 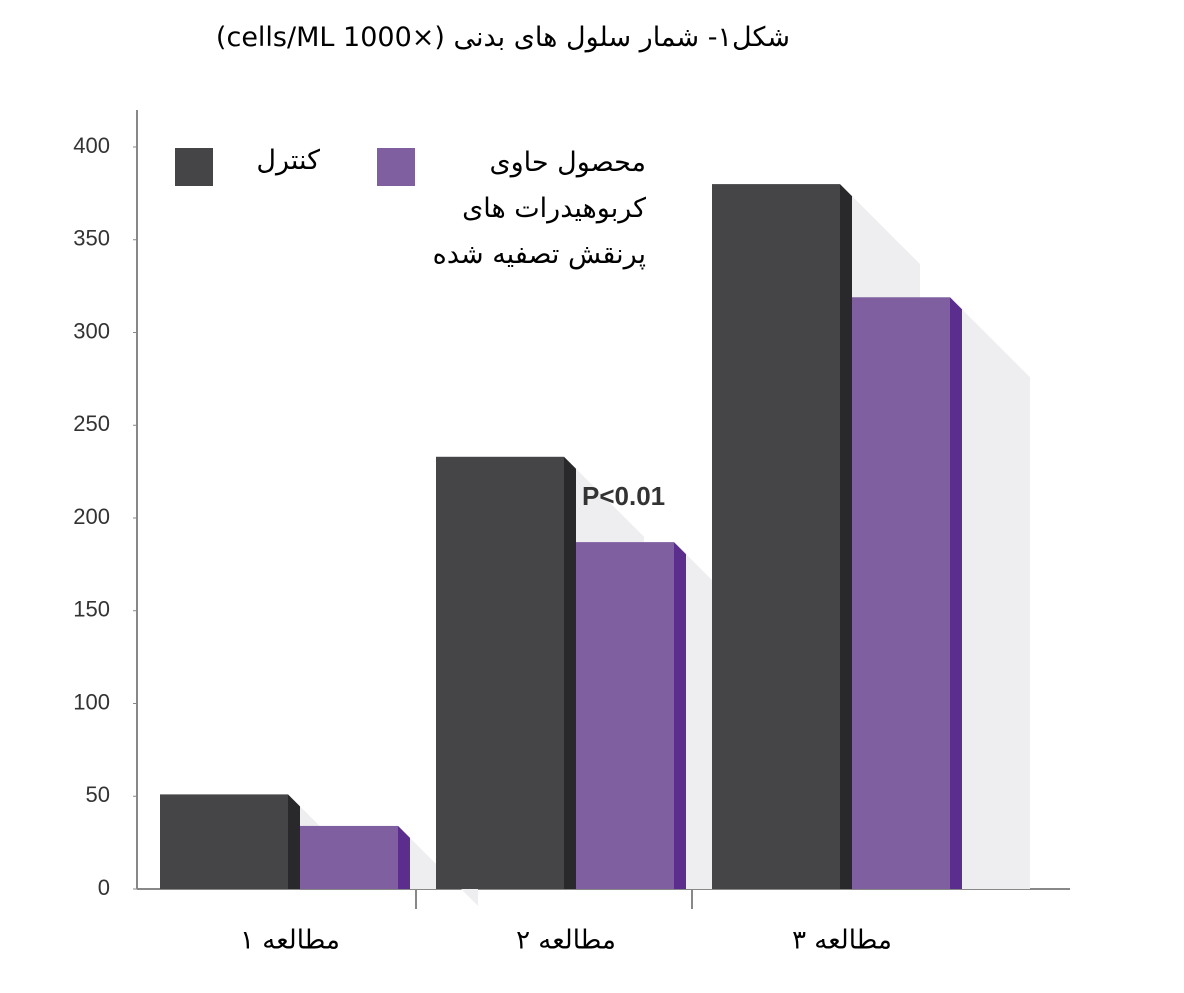 I want to click on annotation: P<0.01, so click(x=623, y=496).